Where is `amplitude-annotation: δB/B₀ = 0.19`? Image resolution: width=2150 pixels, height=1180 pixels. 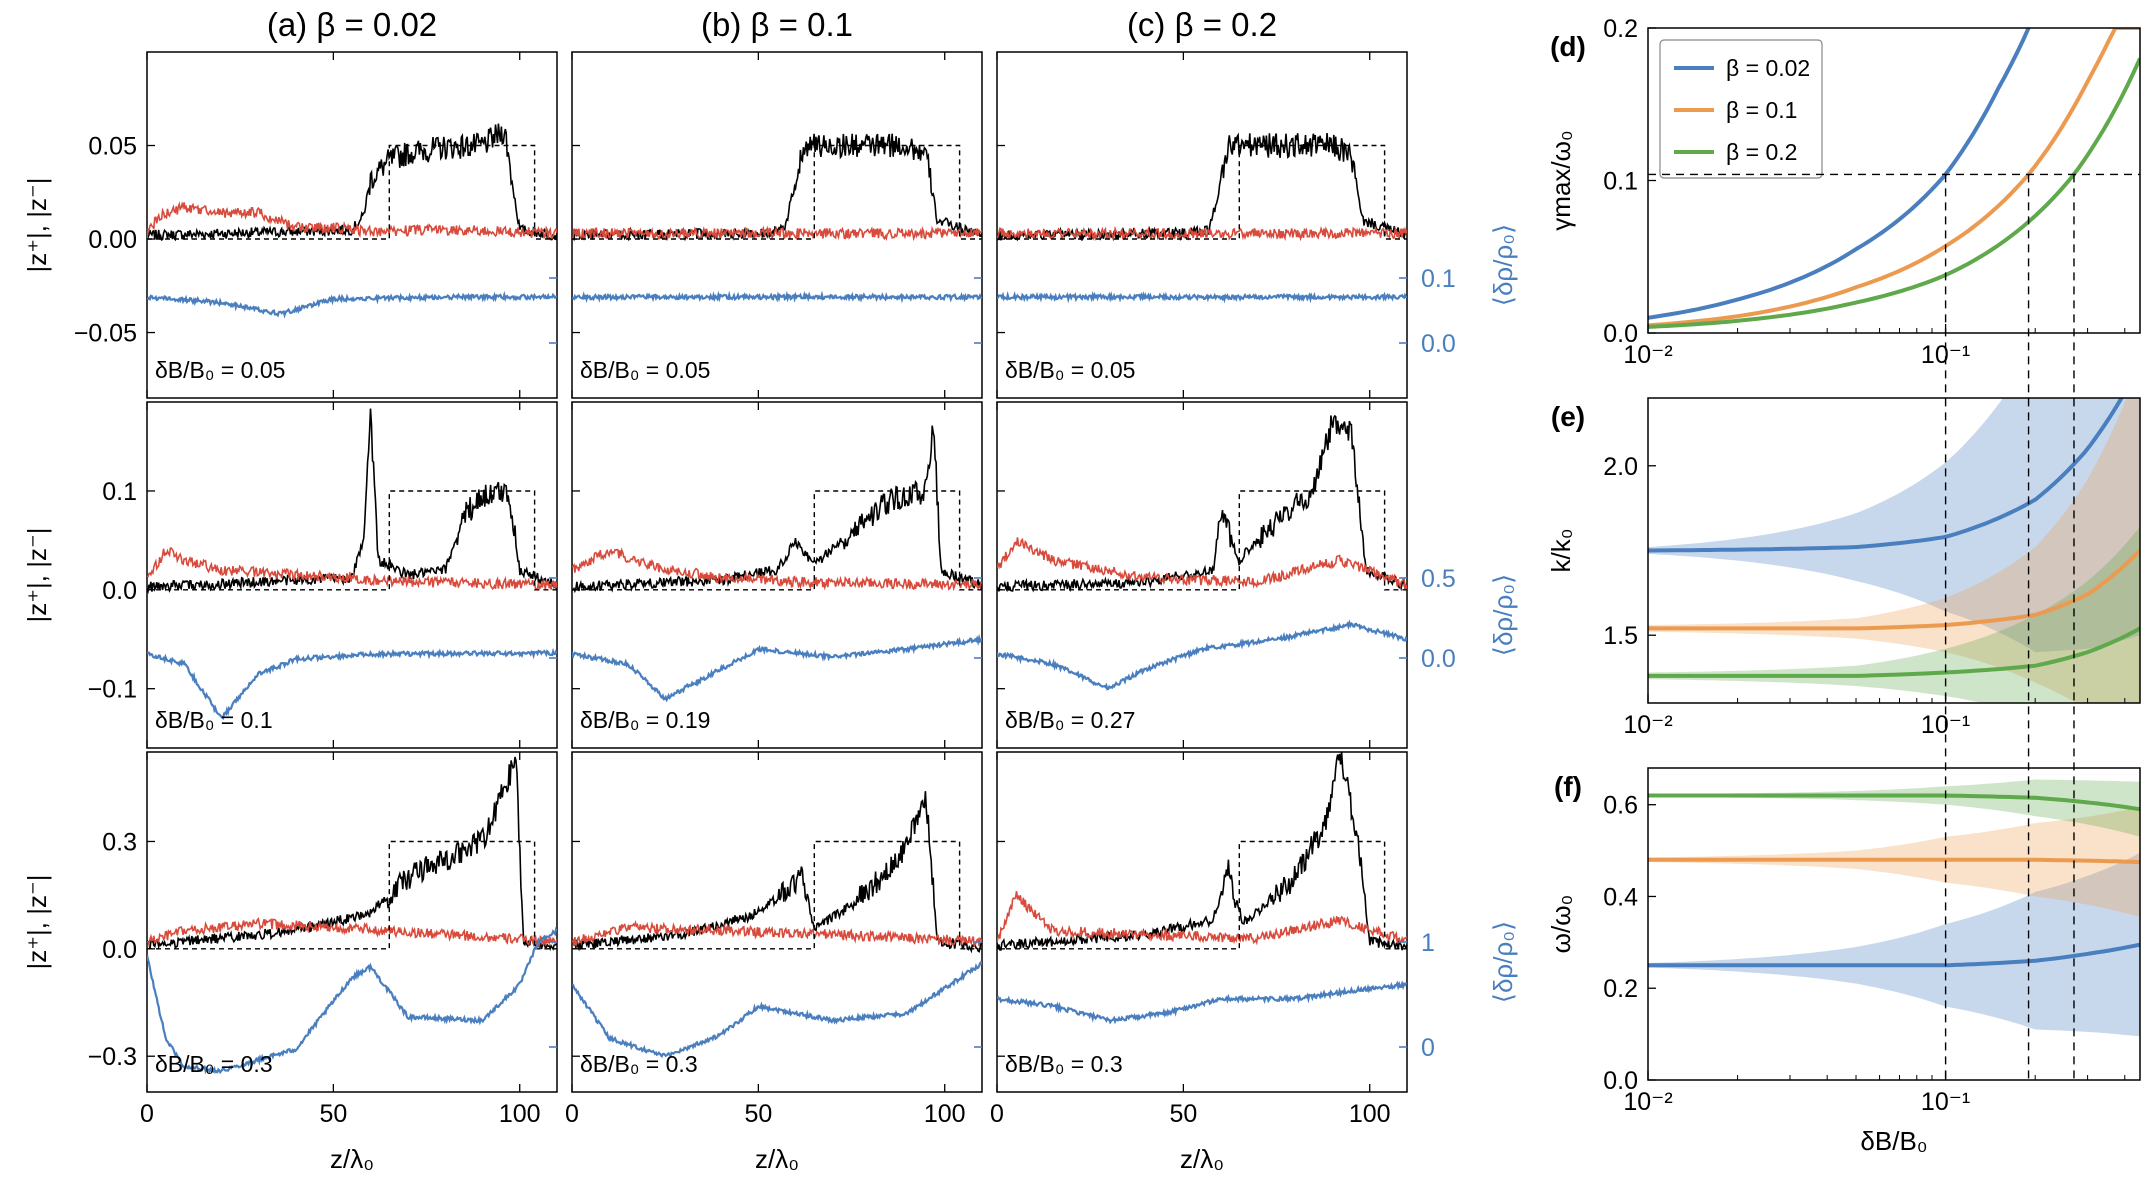
amplitude-annotation: δB/B₀ = 0.19 is located at coordinates (645, 720).